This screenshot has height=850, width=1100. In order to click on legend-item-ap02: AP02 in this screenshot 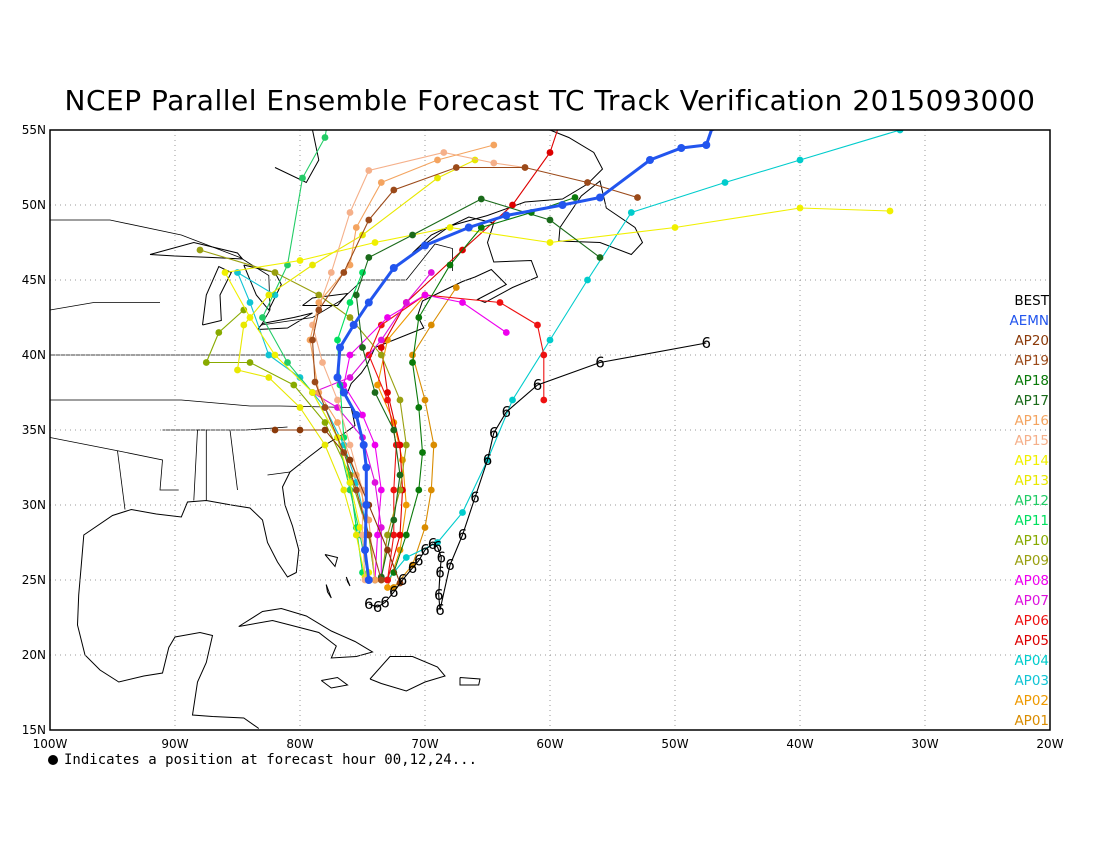, I will do `click(1031, 701)`.